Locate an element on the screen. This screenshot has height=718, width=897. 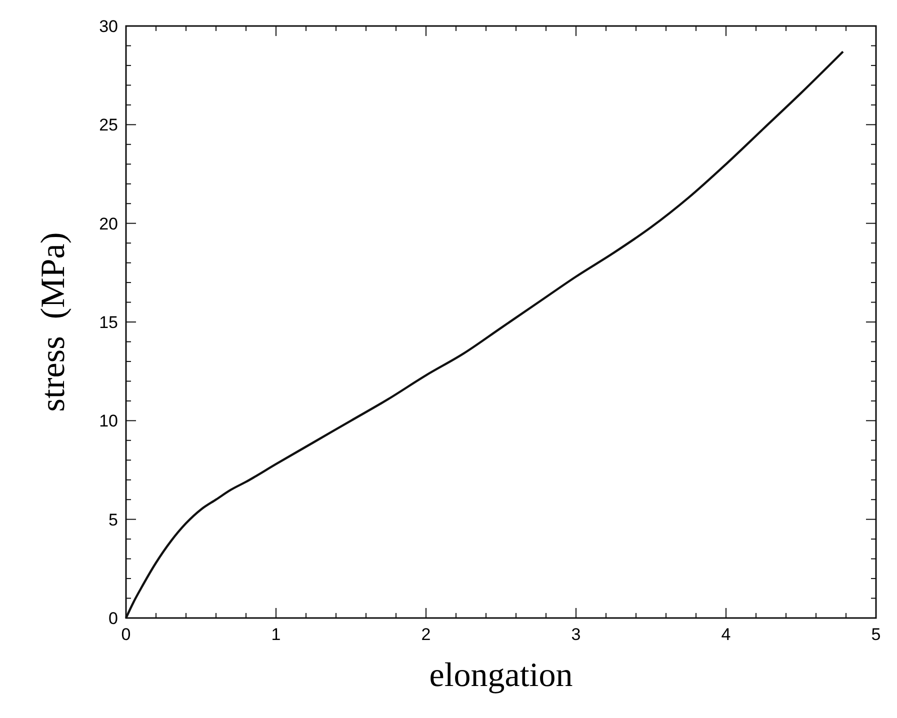
x-tick-label: 4 is located at coordinates (726, 634).